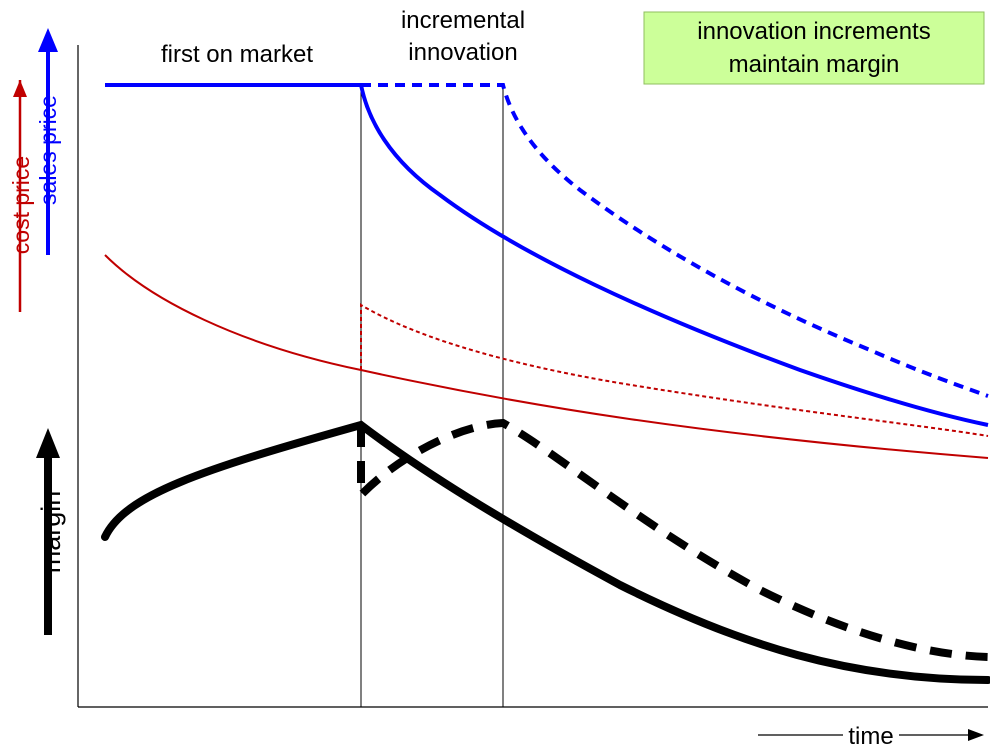  I want to click on sales-price-arrow-icon, so click(48, 40).